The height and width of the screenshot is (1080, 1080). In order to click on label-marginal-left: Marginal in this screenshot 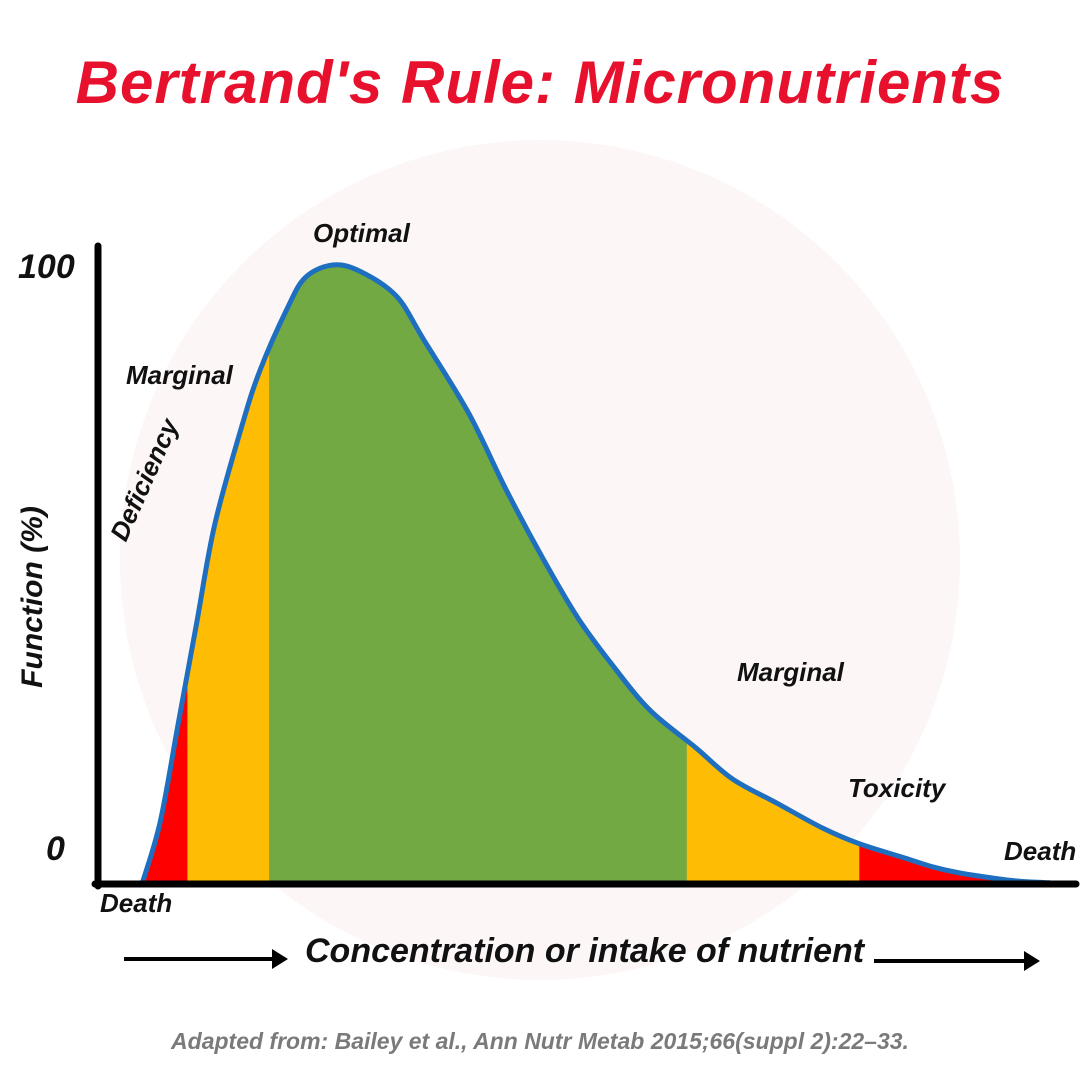, I will do `click(179, 375)`.